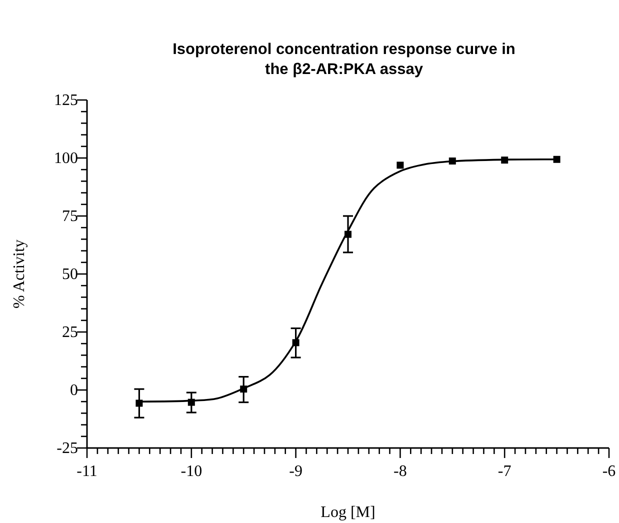 The width and height of the screenshot is (619, 523). What do you see at coordinates (67, 448) in the screenshot?
I see `y-tick-label: -25` at bounding box center [67, 448].